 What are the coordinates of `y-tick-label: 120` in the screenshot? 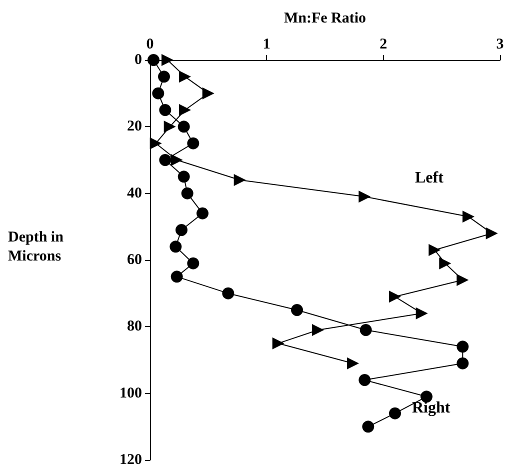 It's located at (131, 460).